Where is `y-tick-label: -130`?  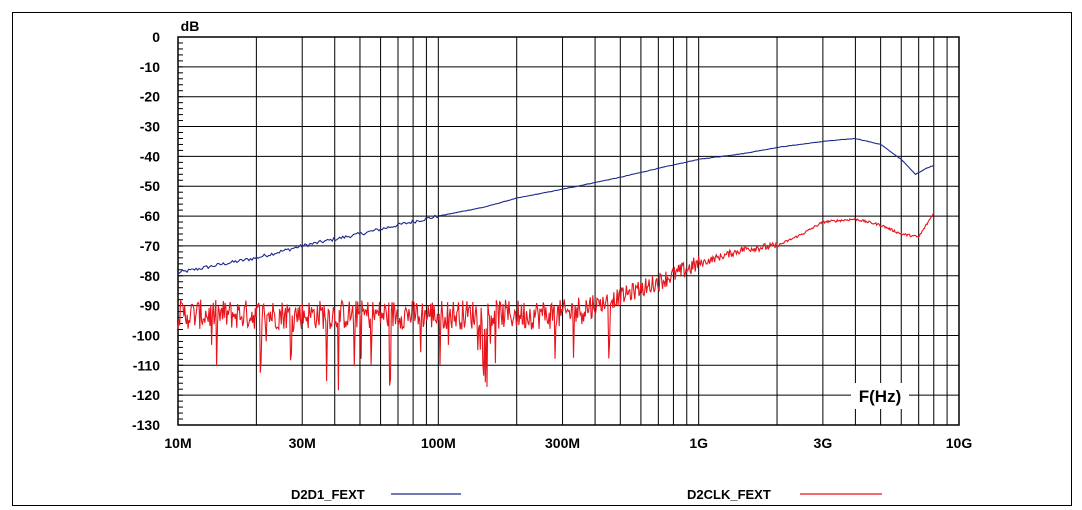 y-tick-label: -130 is located at coordinates (146, 425).